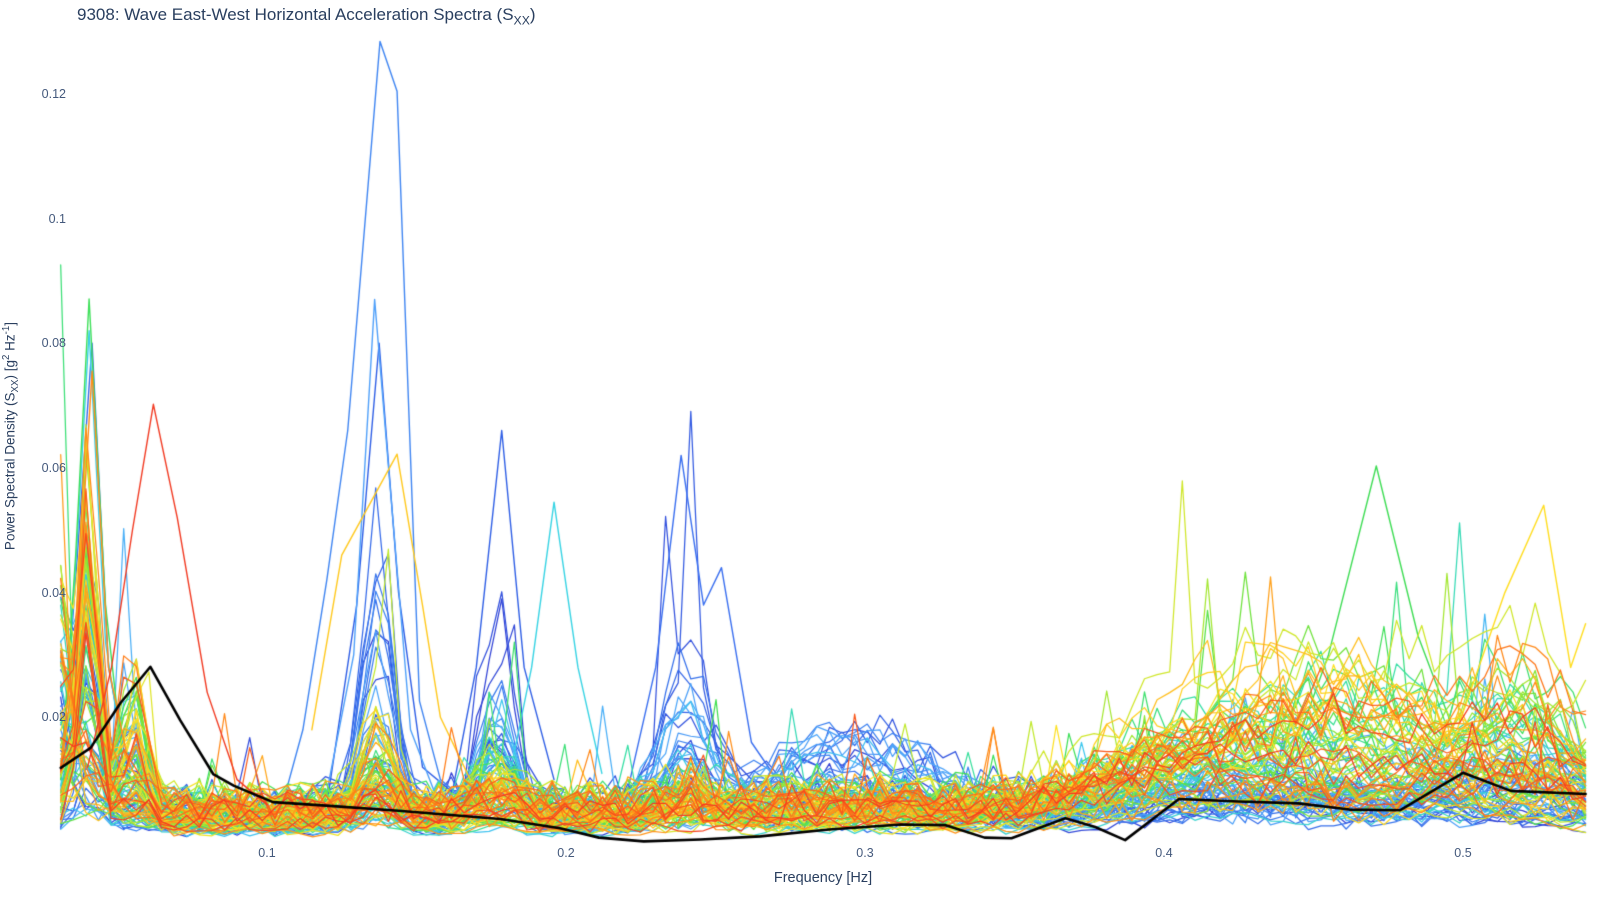 The image size is (1600, 900). Describe the element at coordinates (521, 20) in the screenshot. I see `chart-title-subscript: XX` at that location.